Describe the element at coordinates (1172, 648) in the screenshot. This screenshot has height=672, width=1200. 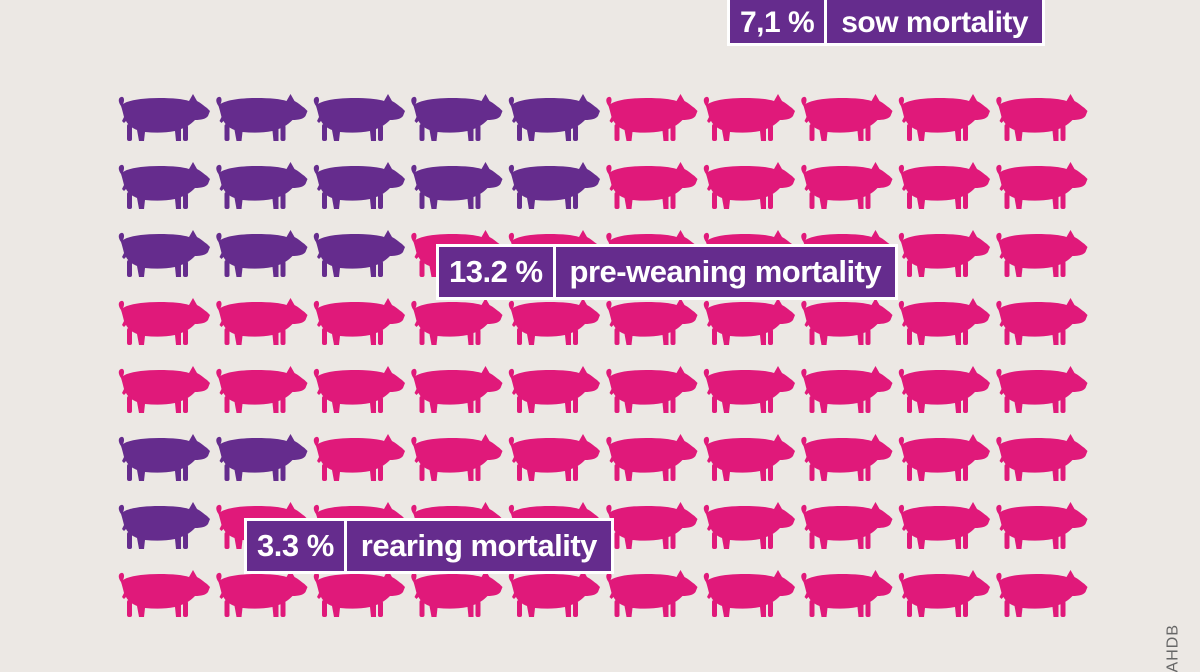
I see `source-credit: AHDB` at that location.